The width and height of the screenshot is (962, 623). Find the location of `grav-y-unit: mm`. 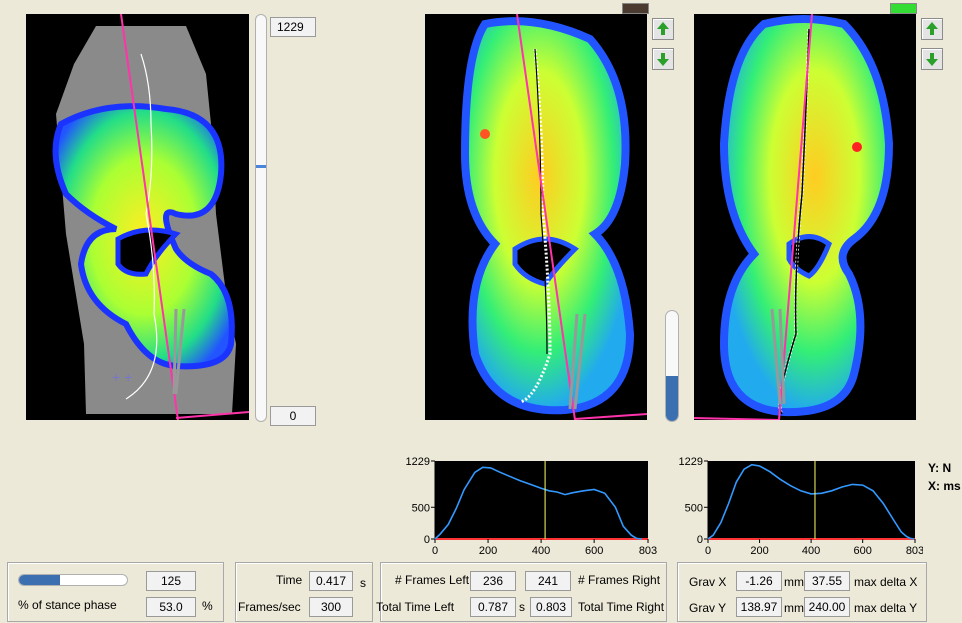

grav-y-unit: mm is located at coordinates (794, 608).